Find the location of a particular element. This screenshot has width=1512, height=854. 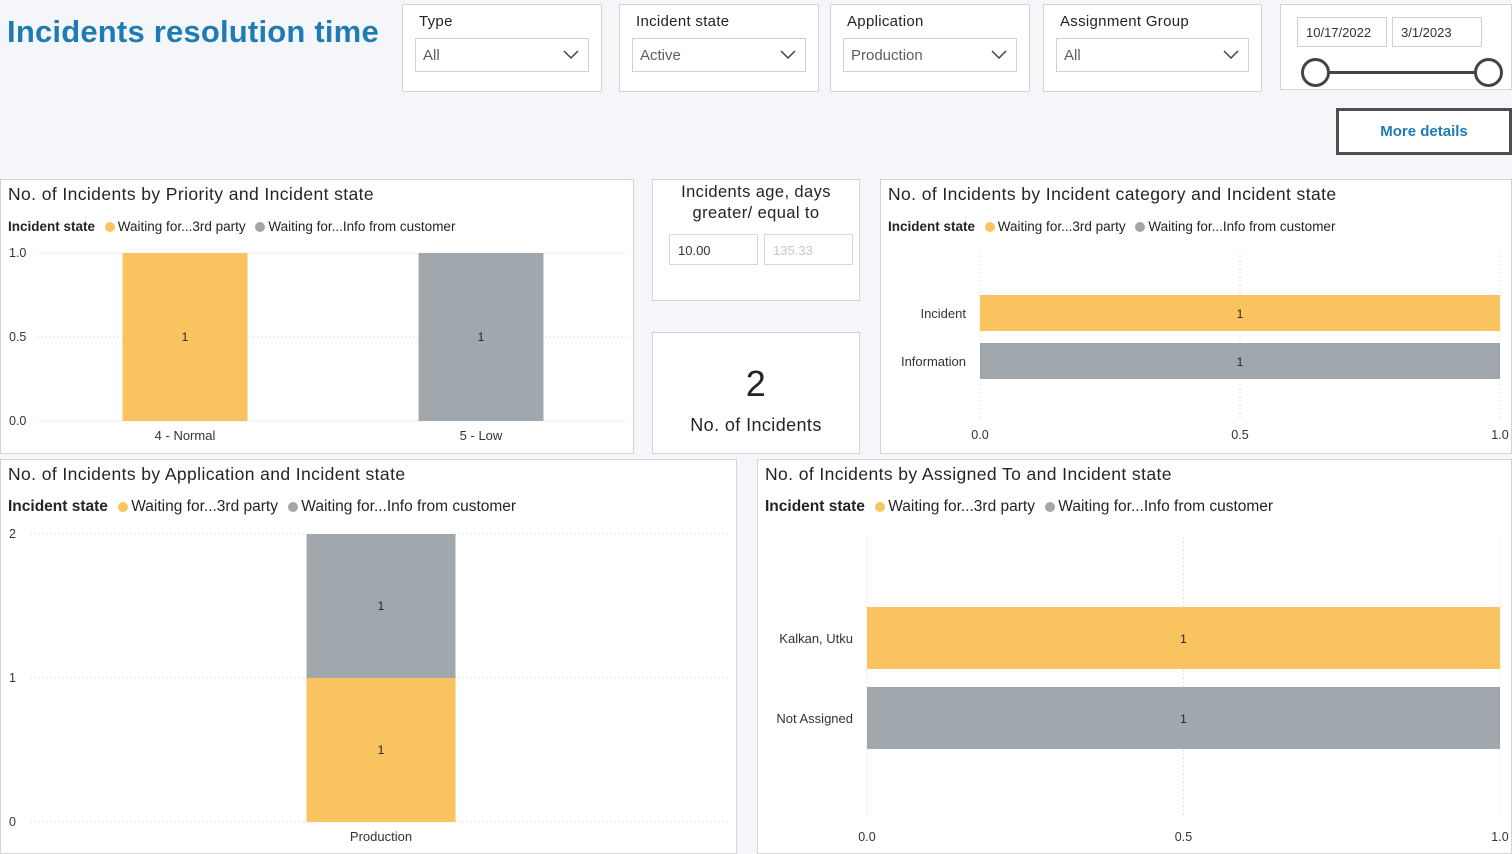

incident-state-slicer: Incident state Active is located at coordinates (719, 48).